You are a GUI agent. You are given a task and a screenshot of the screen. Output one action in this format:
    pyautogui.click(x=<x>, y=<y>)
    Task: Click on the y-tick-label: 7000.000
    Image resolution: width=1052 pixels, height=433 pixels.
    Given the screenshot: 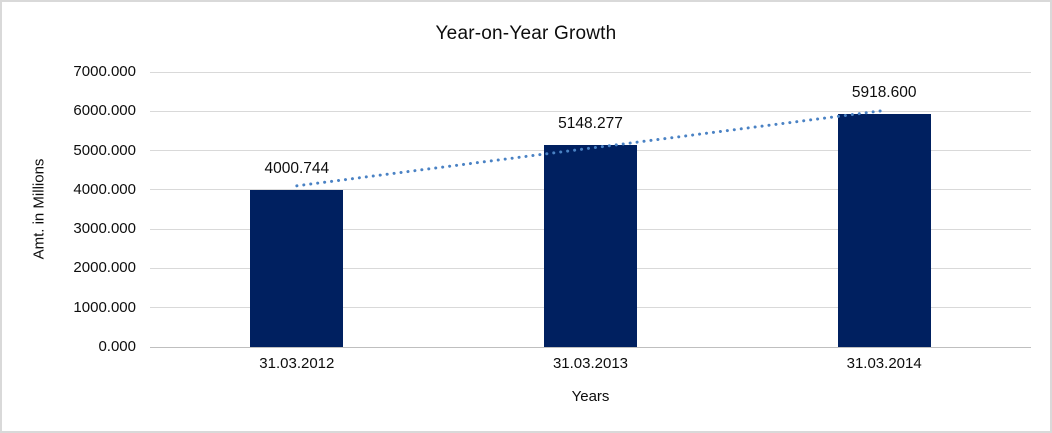 What is the action you would take?
    pyautogui.click(x=104, y=71)
    